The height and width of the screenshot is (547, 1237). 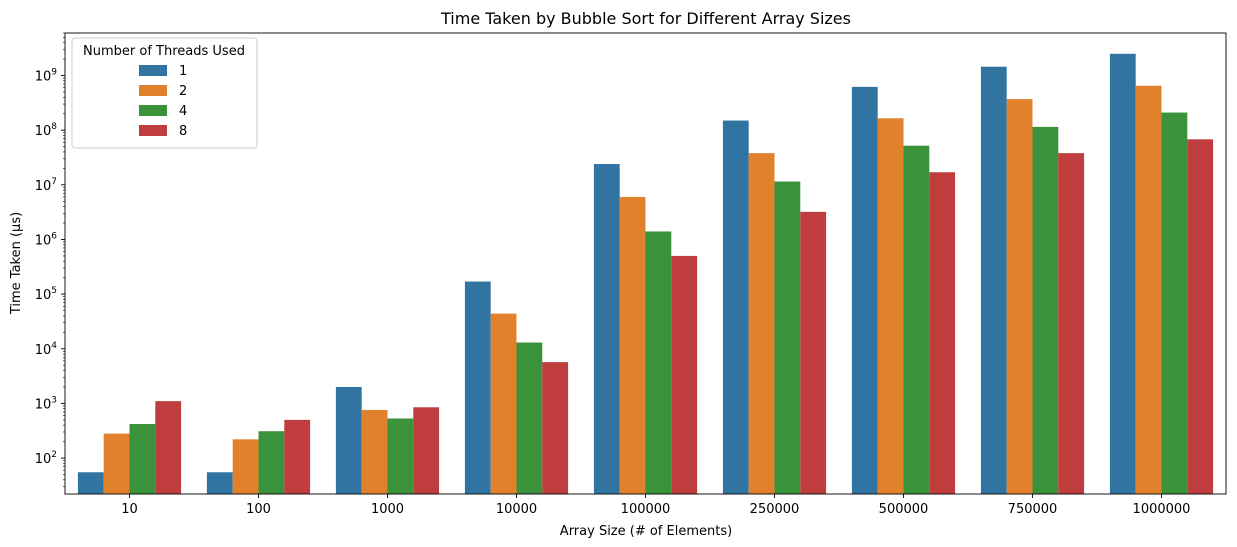 What do you see at coordinates (46, 76) in the screenshot?
I see `y-tick-label: 10⁹` at bounding box center [46, 76].